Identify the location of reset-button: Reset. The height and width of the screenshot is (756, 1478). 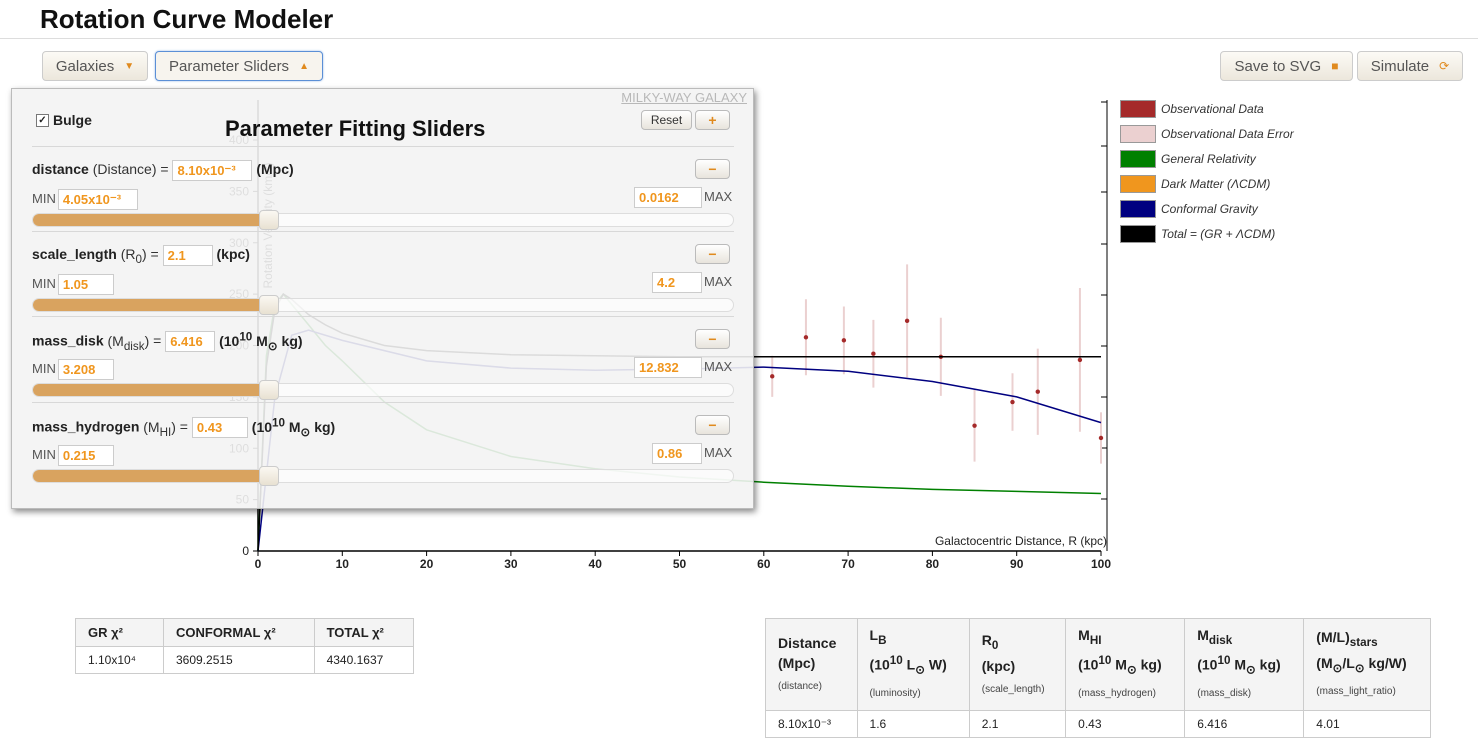
(666, 120).